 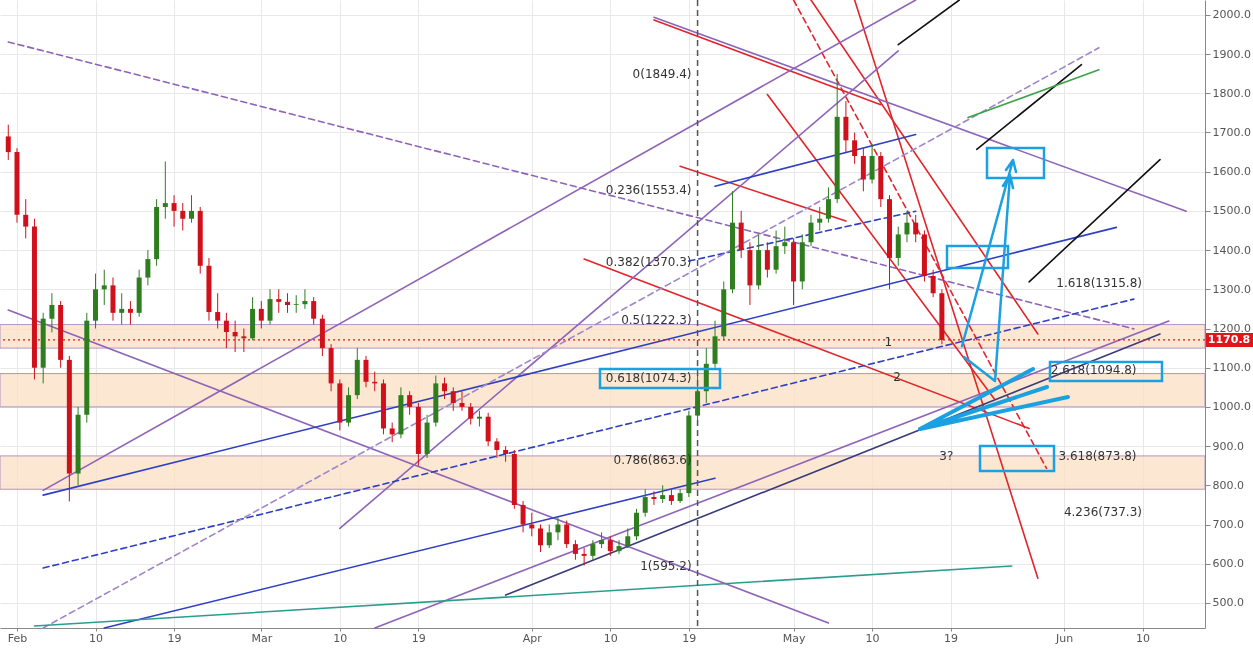 I want to click on y-tick-label: 1200.0, so click(x=1231, y=328).